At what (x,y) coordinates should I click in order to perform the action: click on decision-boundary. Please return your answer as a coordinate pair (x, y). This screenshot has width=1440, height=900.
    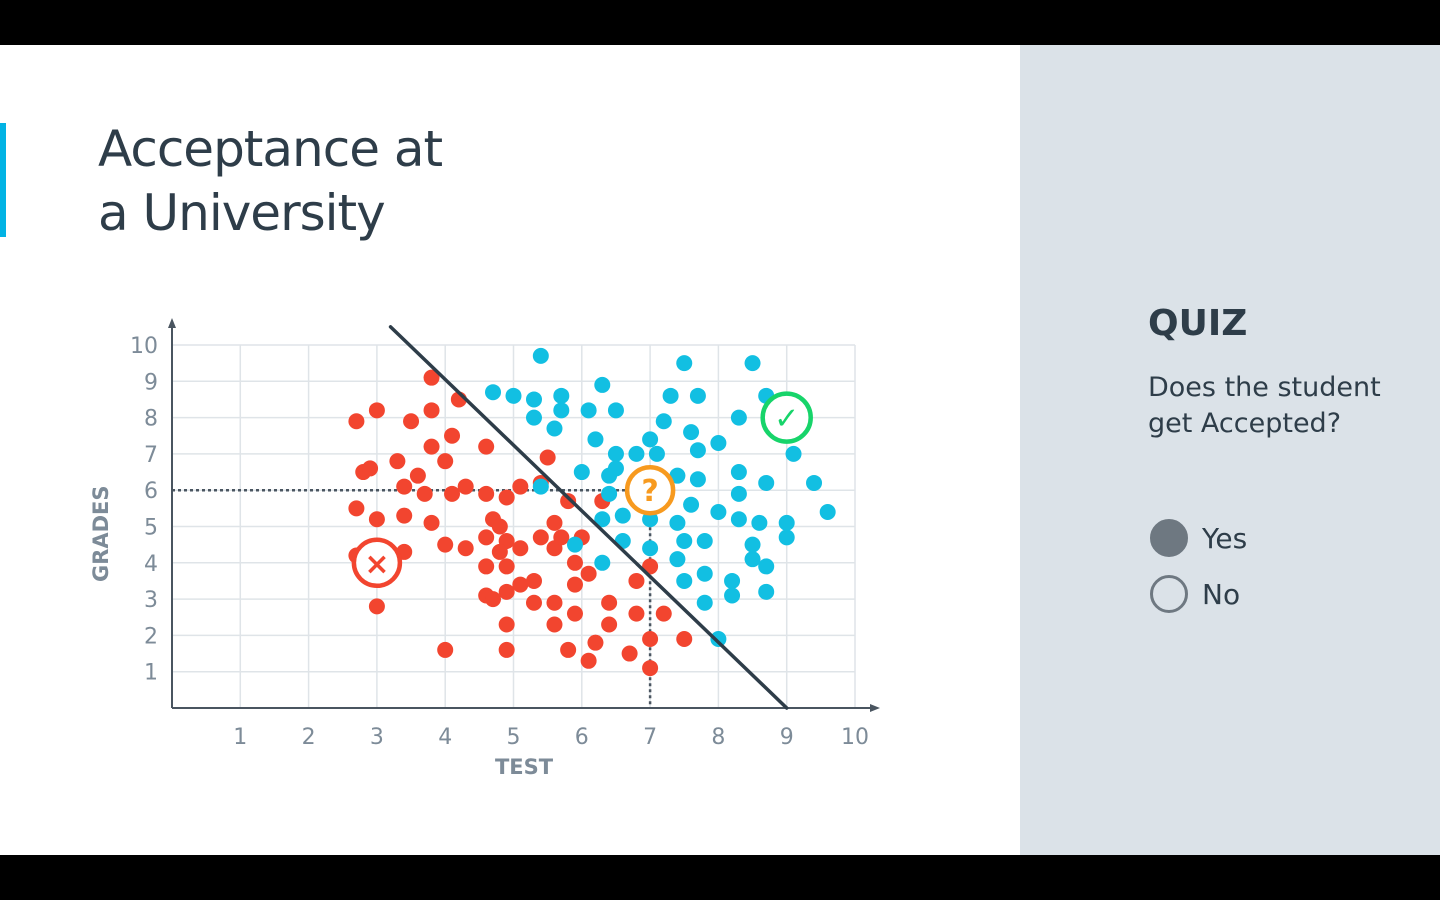
    Looking at the image, I should click on (588, 517).